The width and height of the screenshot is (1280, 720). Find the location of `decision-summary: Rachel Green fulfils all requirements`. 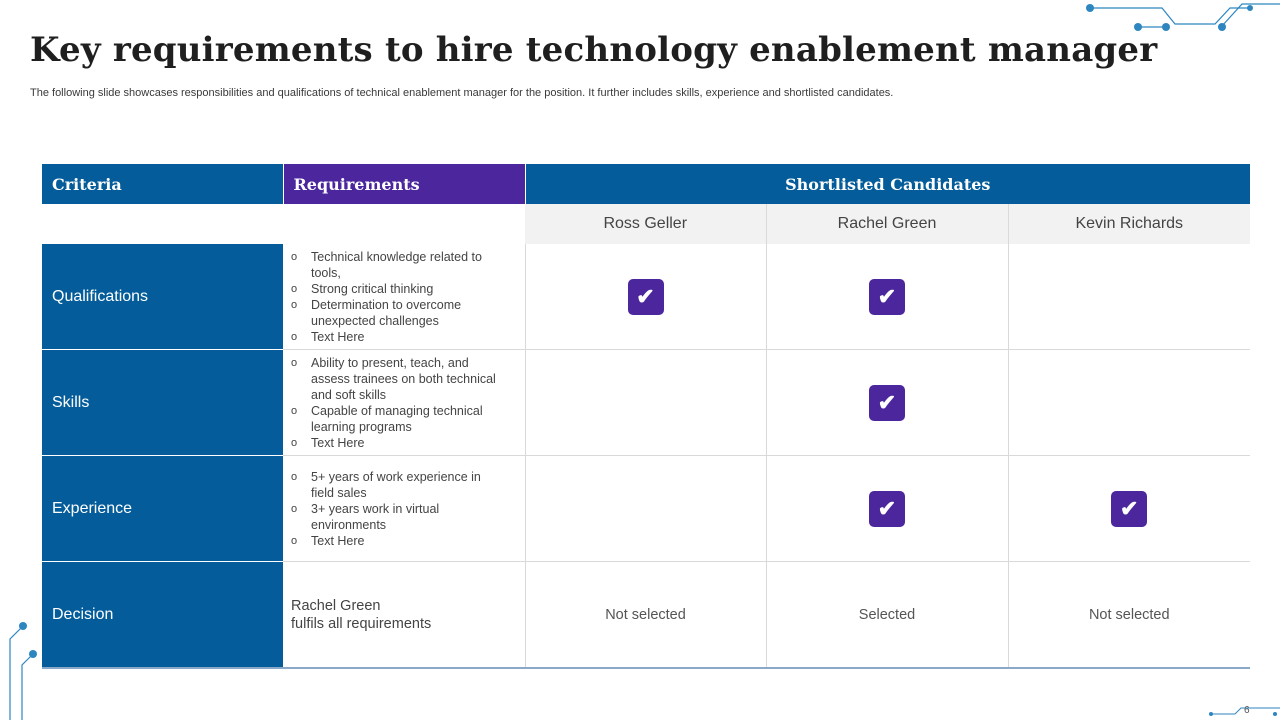

decision-summary: Rachel Green fulfils all requirements is located at coordinates (404, 615).